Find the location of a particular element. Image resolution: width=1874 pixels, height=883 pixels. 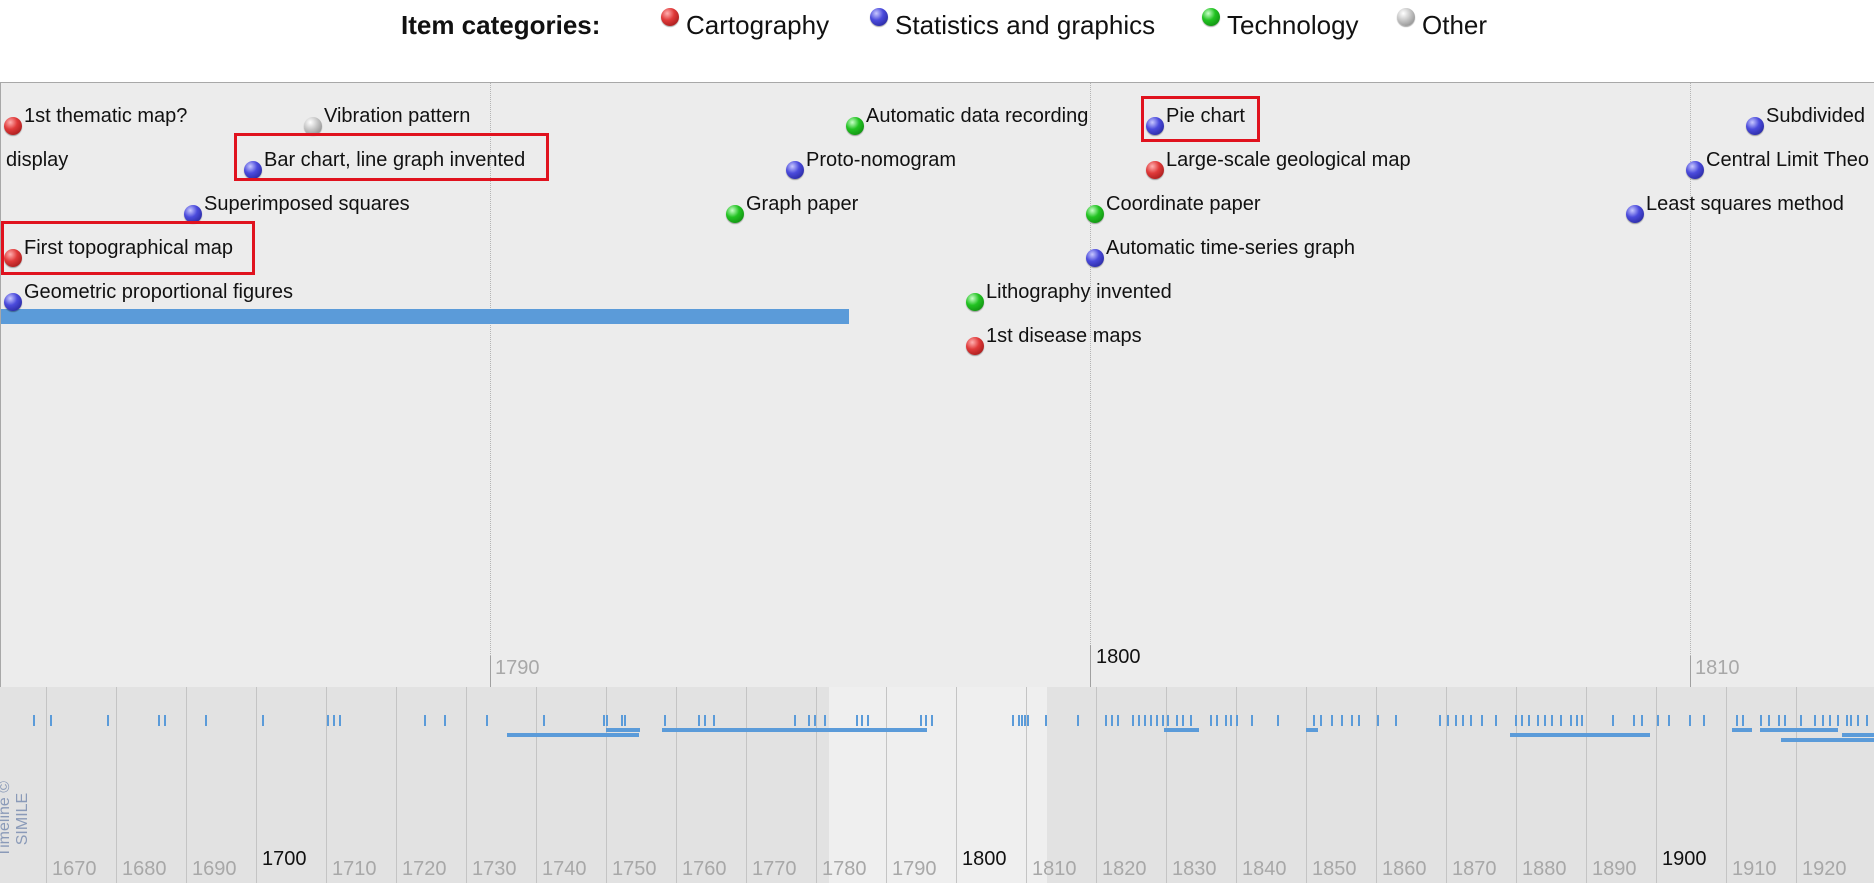

event-label: Least squares method is located at coordinates (1745, 204).